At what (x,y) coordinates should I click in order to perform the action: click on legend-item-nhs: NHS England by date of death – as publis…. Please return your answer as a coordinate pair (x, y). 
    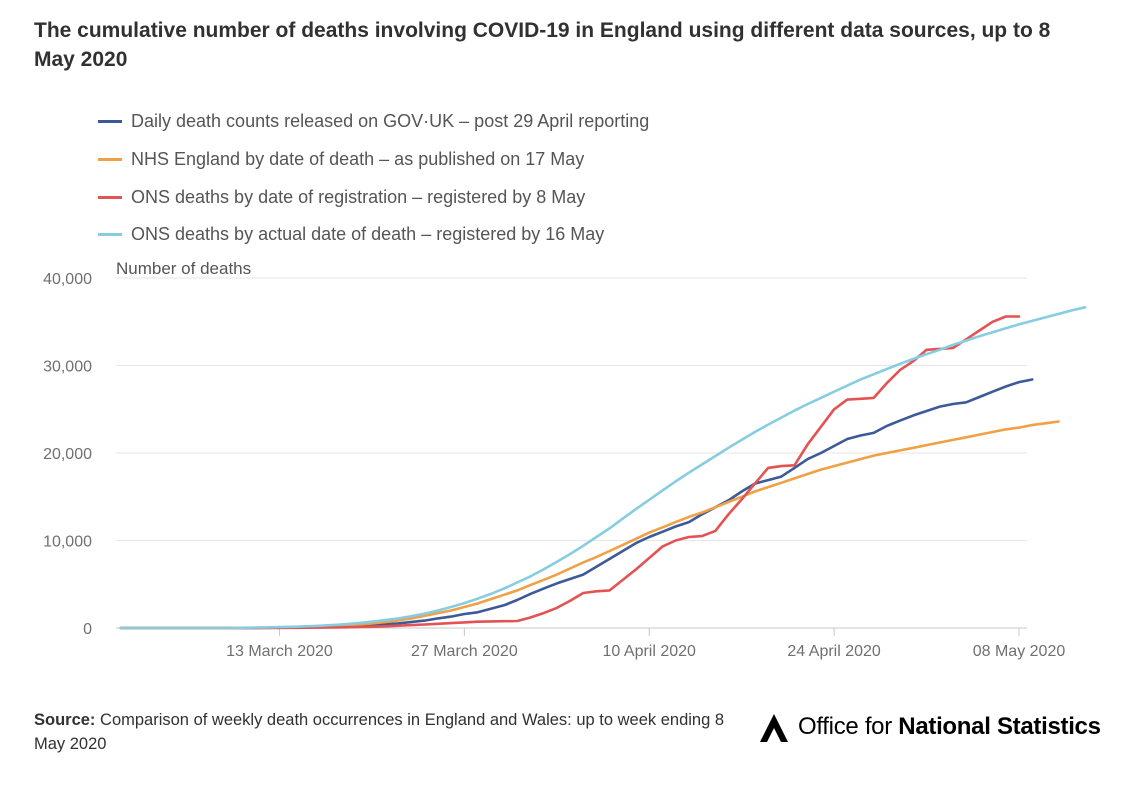
    Looking at the image, I should click on (373, 160).